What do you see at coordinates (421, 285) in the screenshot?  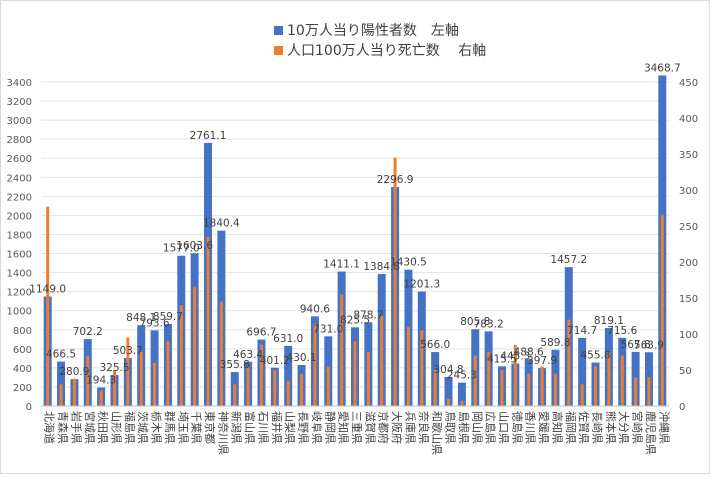 I see `data-label: 1201.3` at bounding box center [421, 285].